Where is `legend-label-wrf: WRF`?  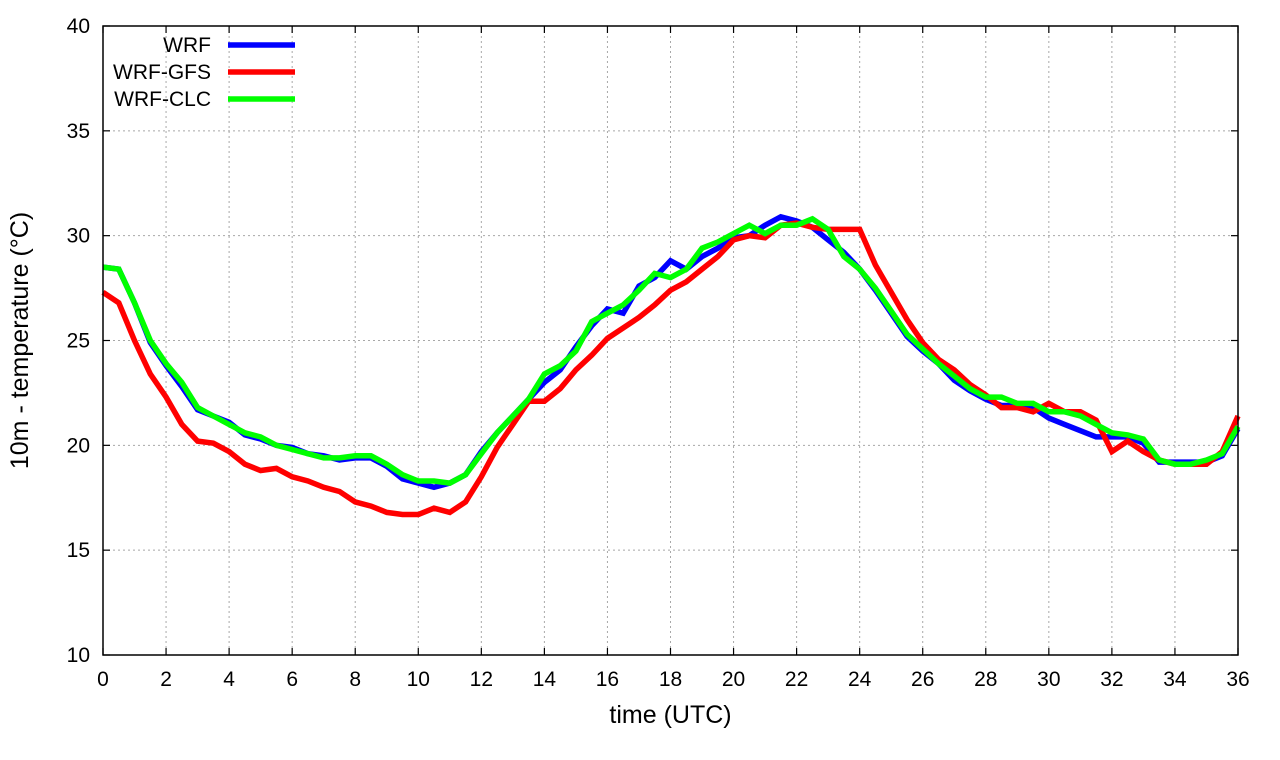
legend-label-wrf: WRF is located at coordinates (187, 45).